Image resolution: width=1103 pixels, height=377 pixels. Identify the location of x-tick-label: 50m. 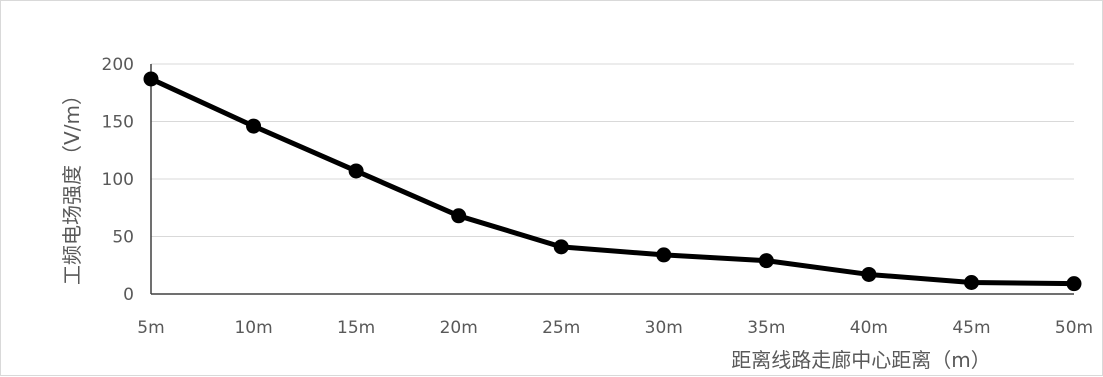
(1074, 328).